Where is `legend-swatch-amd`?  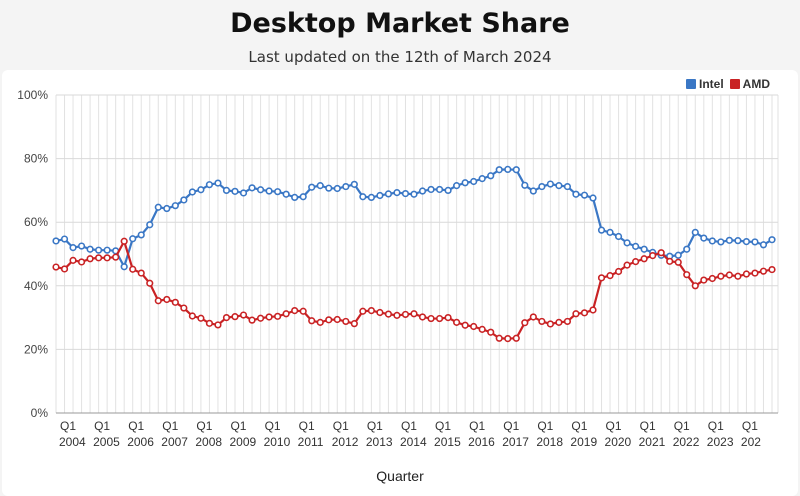
legend-swatch-amd is located at coordinates (734, 84).